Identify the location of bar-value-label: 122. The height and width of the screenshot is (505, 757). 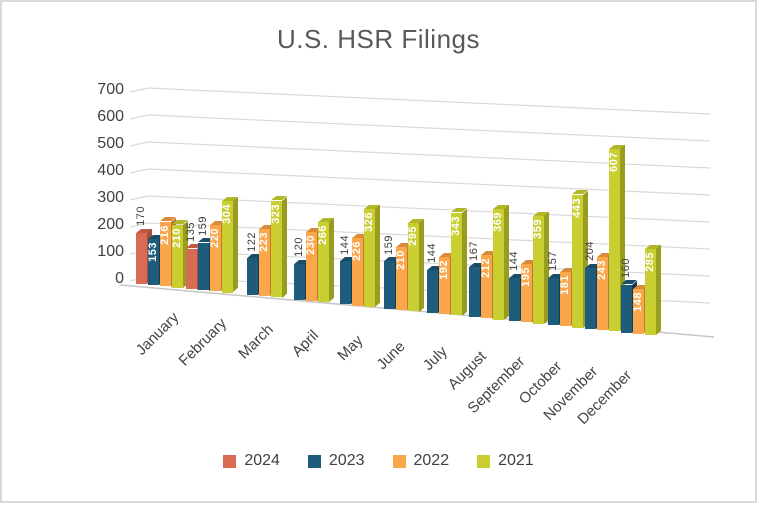
(251, 241).